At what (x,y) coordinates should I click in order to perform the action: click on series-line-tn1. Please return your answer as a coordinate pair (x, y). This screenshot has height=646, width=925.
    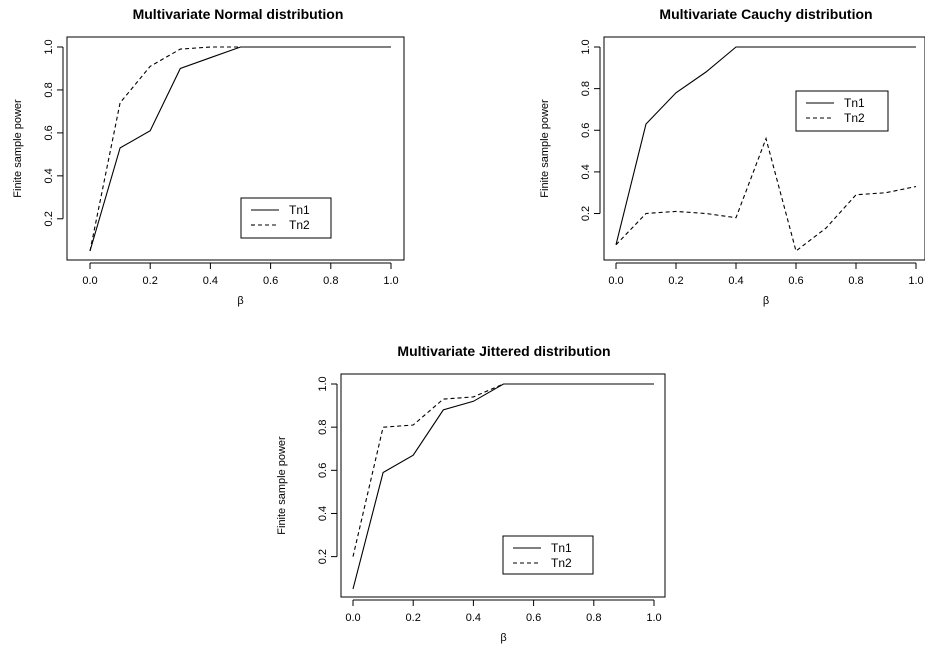
    Looking at the image, I should click on (765, 145).